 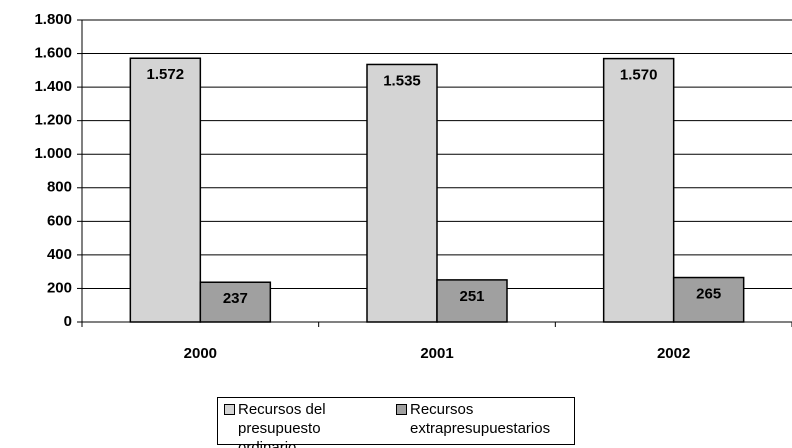 I want to click on data-label: 251, so click(x=471, y=296).